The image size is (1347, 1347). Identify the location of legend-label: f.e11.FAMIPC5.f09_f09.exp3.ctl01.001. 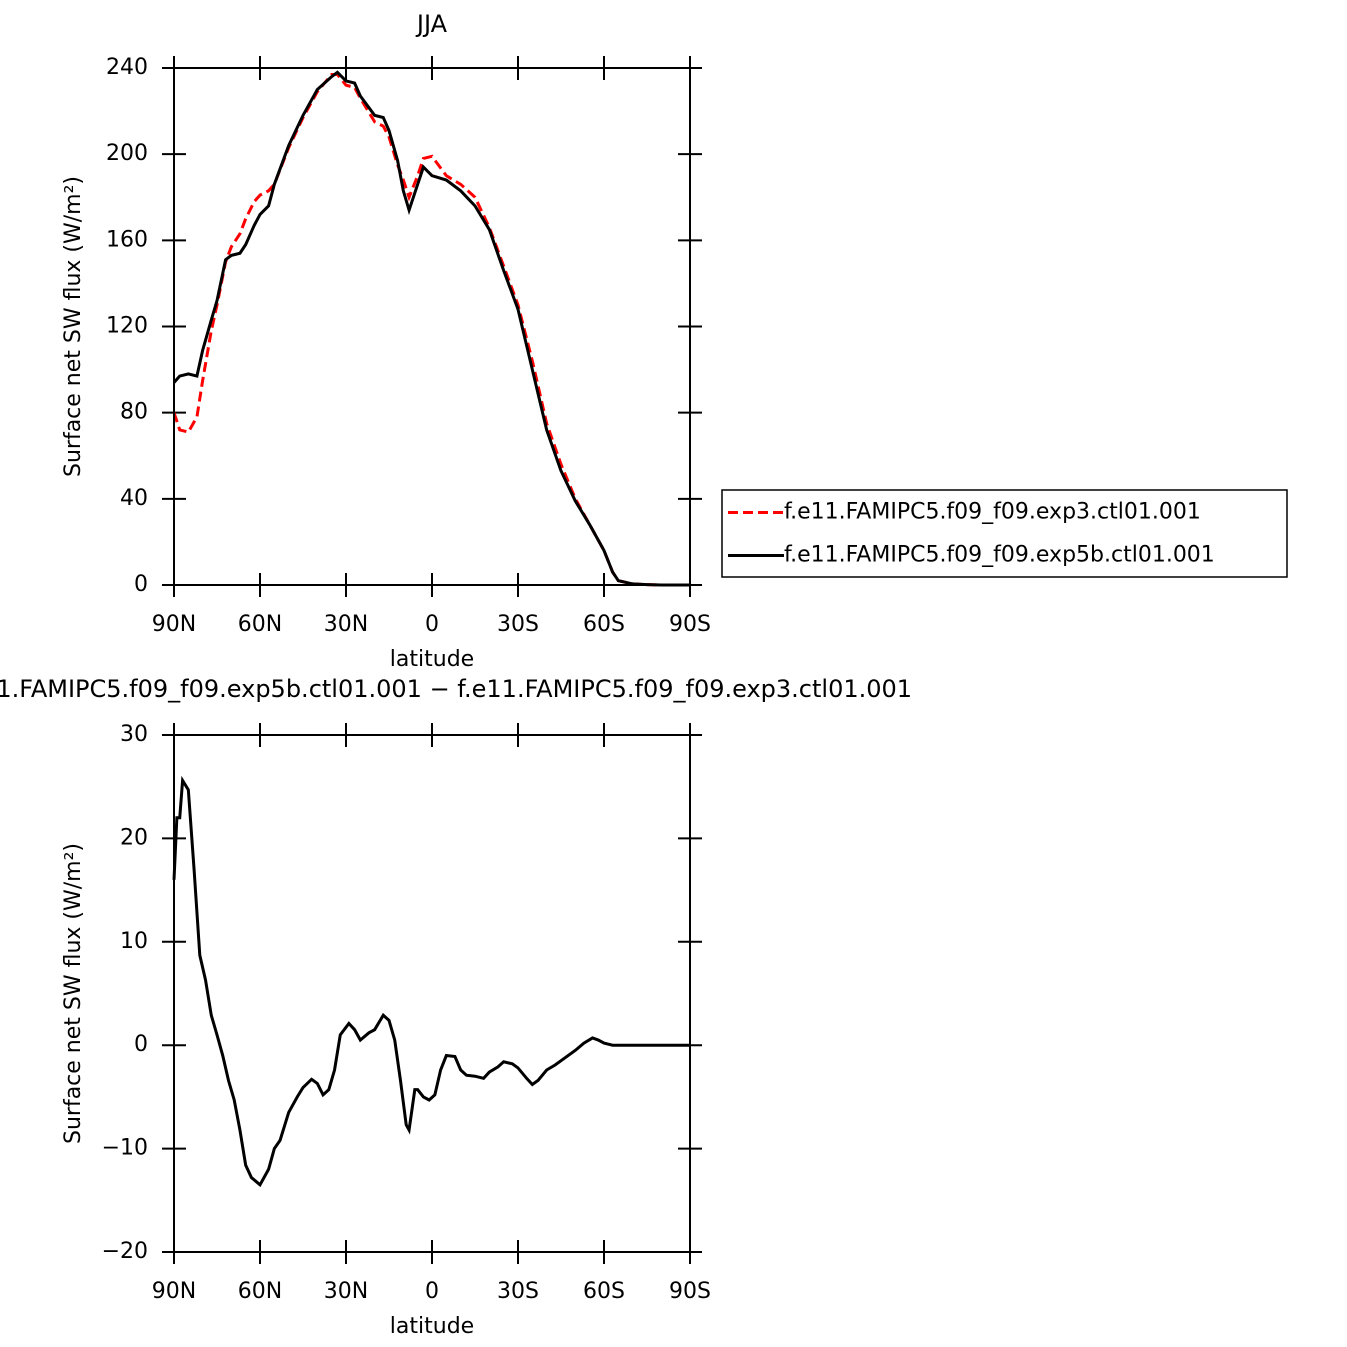
(992, 512).